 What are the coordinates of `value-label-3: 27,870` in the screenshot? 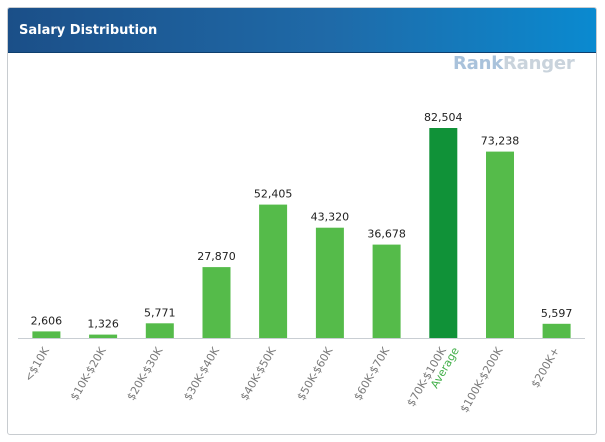 It's located at (216, 256).